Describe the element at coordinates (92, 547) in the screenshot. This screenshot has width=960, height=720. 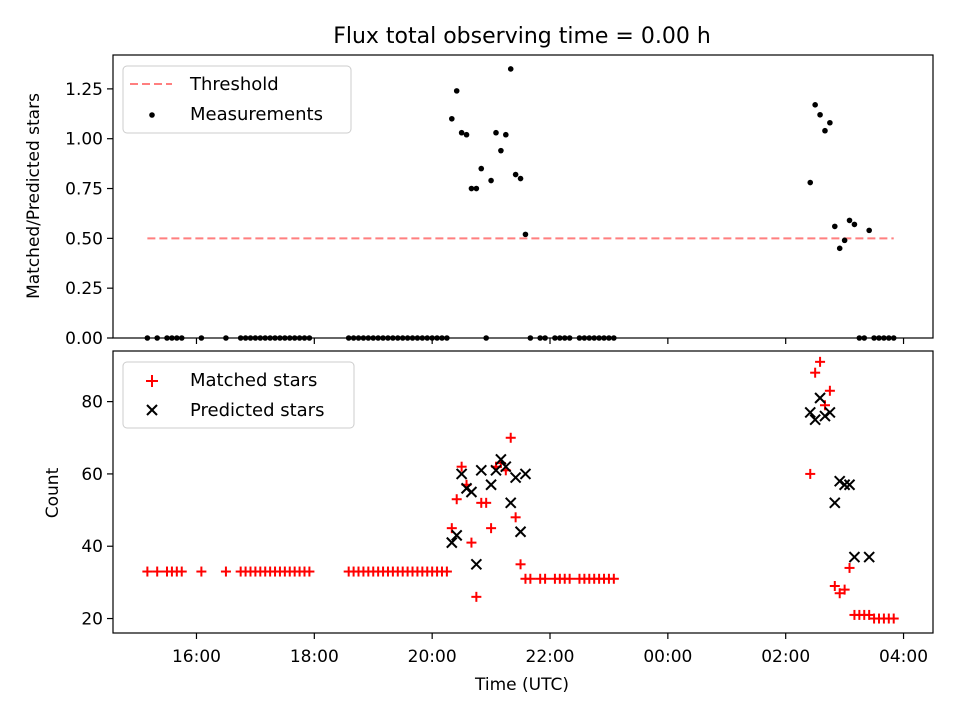
I see `bottom-y-tick-label: 40` at that location.